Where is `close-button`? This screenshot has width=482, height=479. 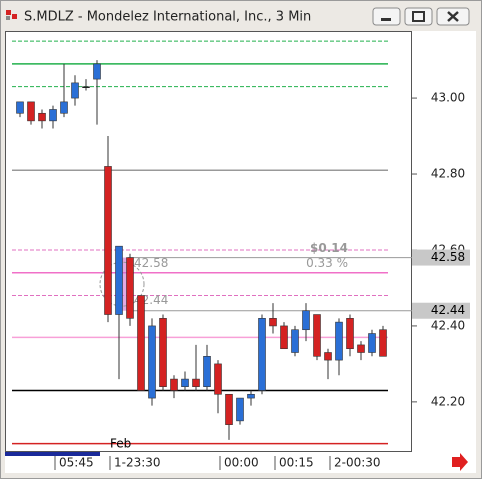 close-button is located at coordinates (453, 16).